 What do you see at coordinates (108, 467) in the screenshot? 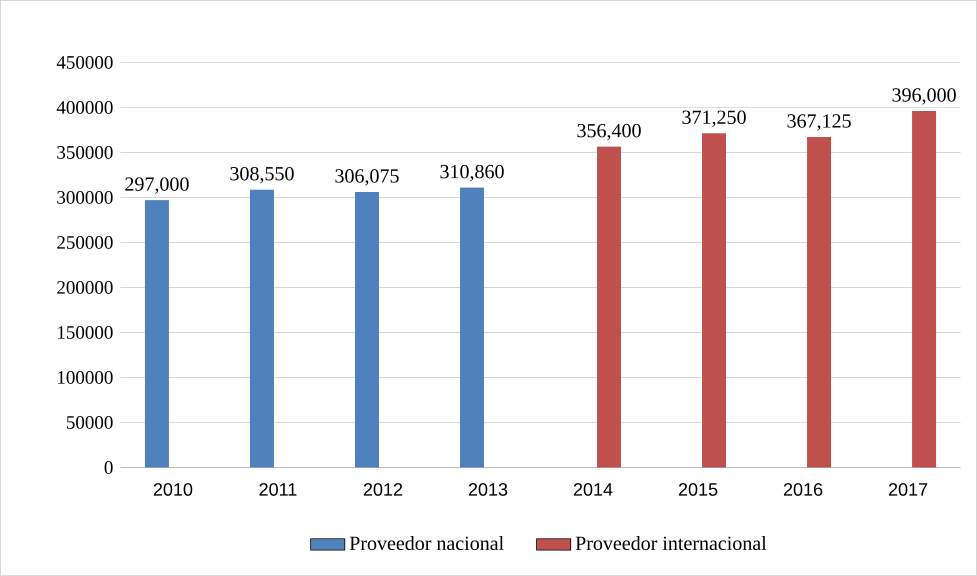
I see `y-tick-label: 0` at bounding box center [108, 467].